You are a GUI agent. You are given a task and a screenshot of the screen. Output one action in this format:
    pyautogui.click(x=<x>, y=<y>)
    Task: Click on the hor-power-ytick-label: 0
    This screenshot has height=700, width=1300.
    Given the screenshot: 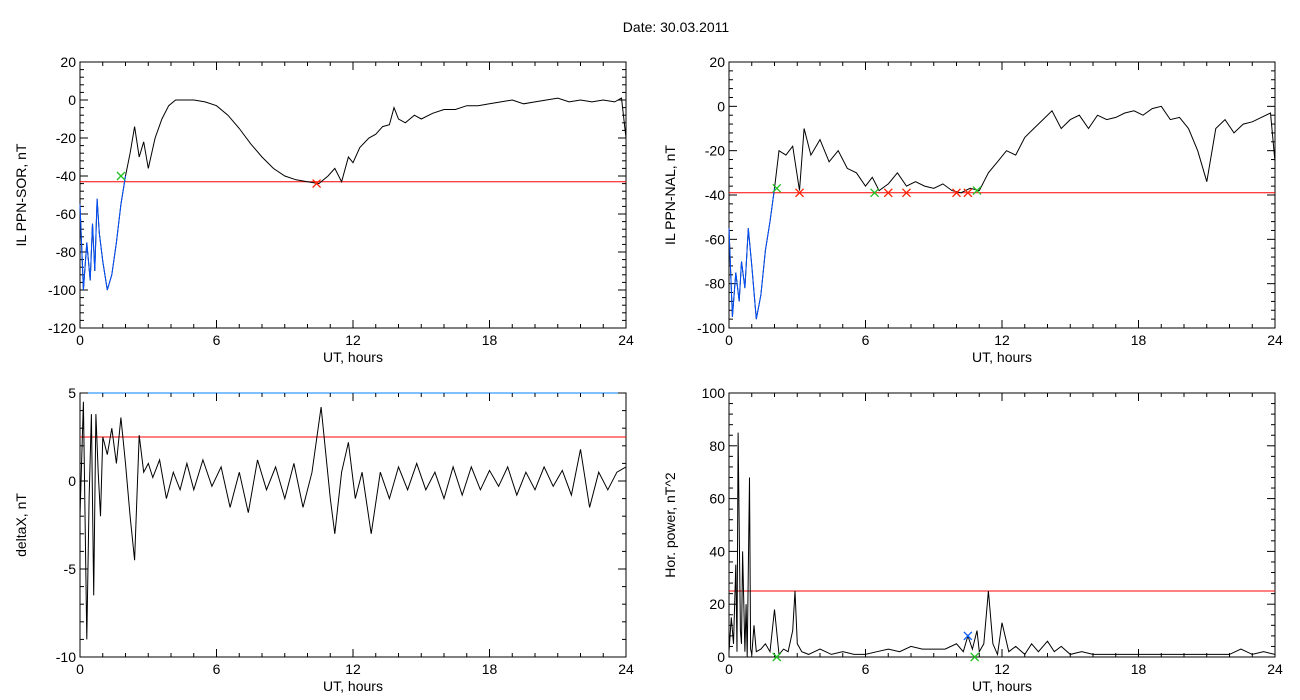 What is the action you would take?
    pyautogui.click(x=721, y=657)
    